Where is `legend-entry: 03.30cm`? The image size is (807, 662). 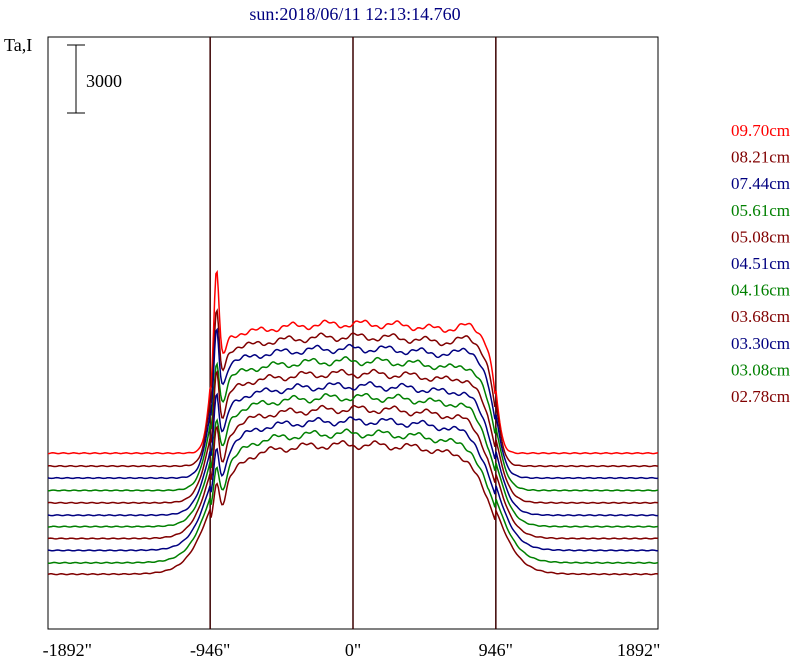
legend-entry: 03.30cm is located at coordinates (760, 343).